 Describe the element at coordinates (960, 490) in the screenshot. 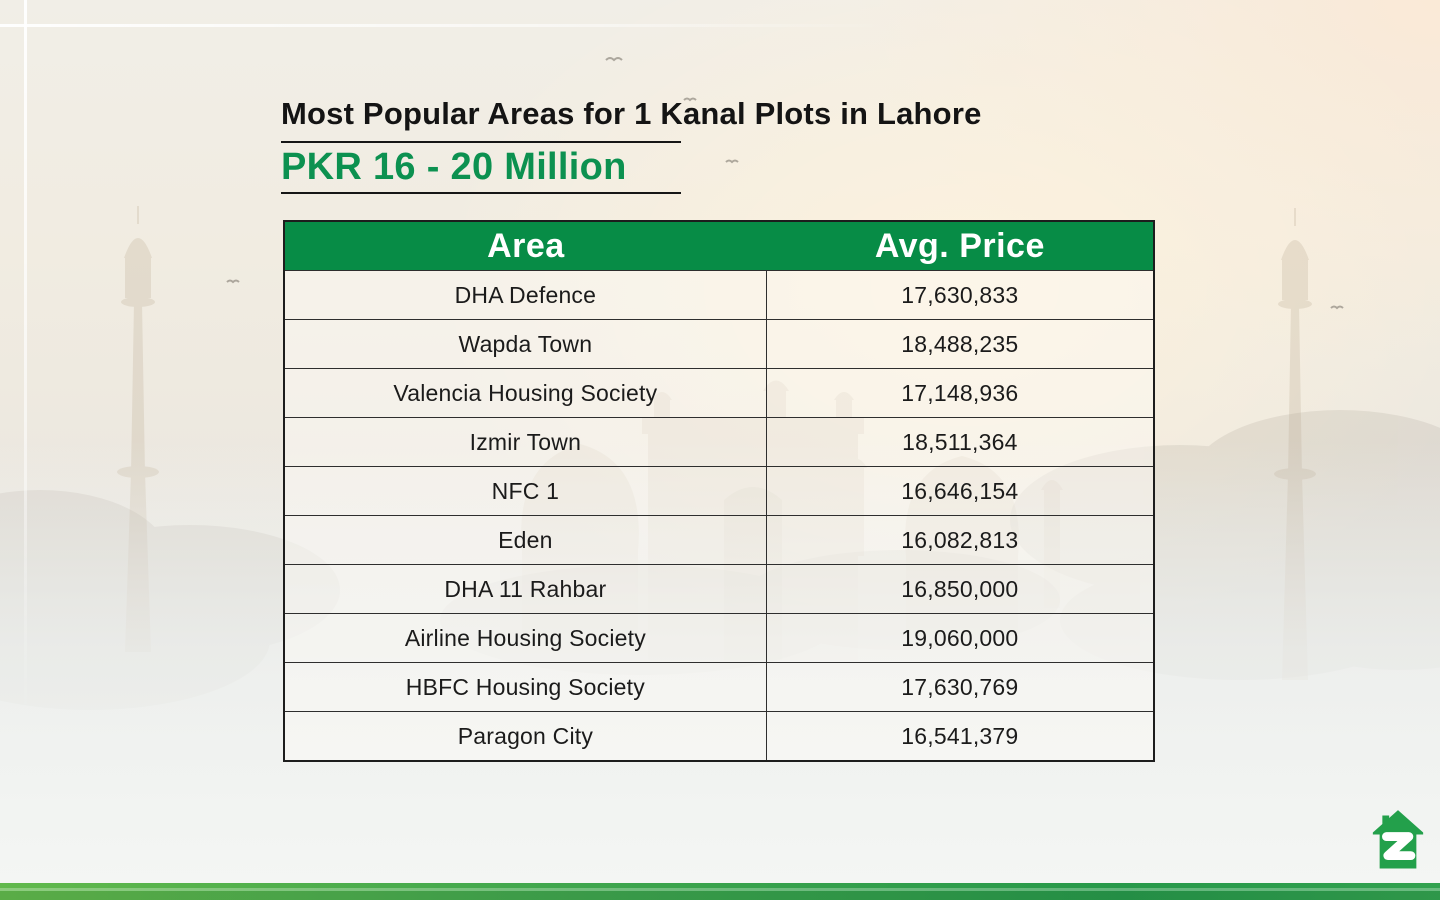

I see `price-cell: 16,646,154` at that location.